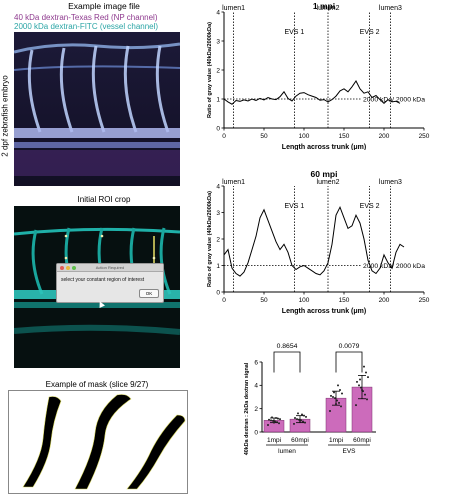  I want to click on group-label: lumen, so click(287, 451).